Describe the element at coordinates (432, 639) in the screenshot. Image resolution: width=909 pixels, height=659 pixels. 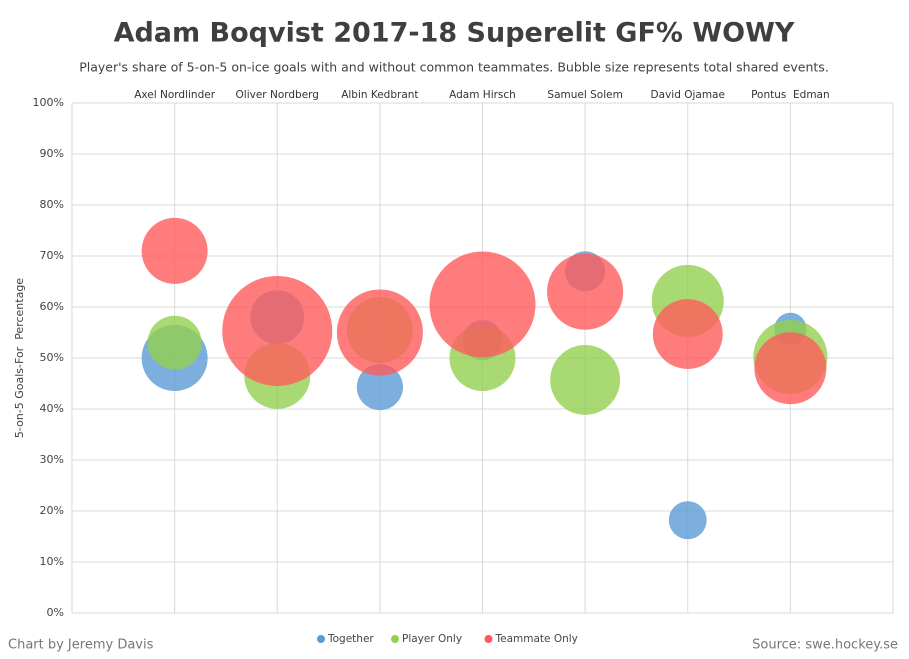
I see `legend-label: Player Only` at that location.